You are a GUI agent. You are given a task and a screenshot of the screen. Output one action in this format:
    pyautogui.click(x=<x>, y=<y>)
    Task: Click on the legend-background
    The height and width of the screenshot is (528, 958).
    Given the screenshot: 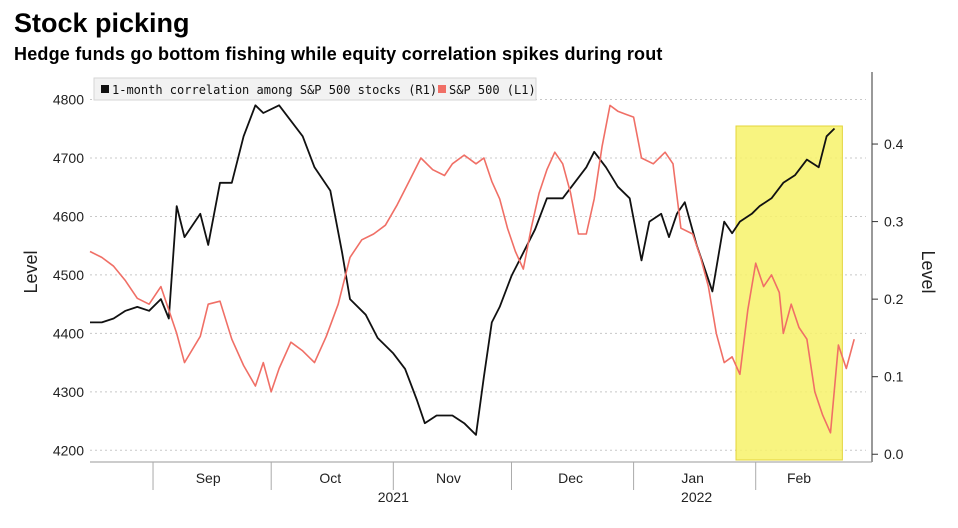 What is the action you would take?
    pyautogui.click(x=315, y=89)
    